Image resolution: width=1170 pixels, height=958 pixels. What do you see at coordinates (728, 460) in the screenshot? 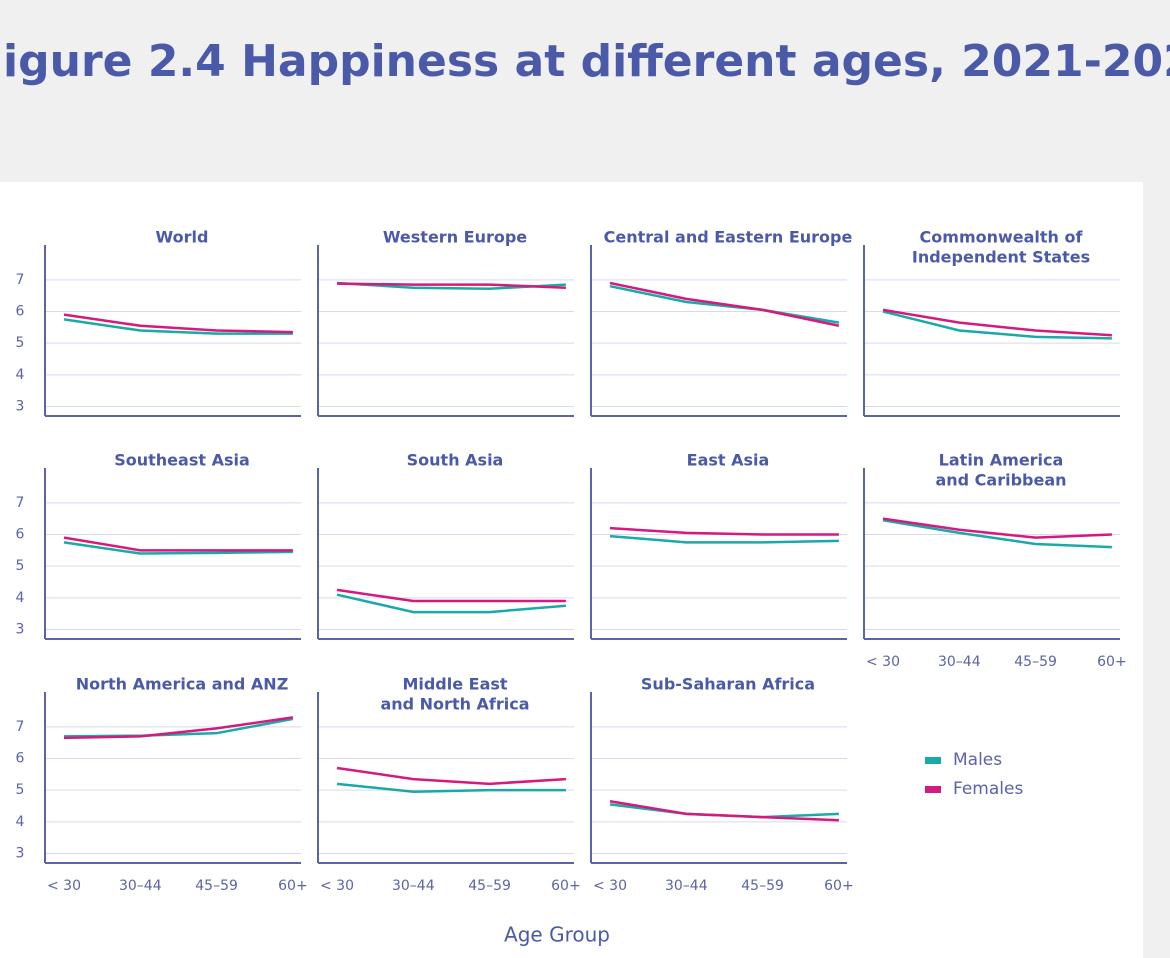
I see `panel-title: East Asia` at bounding box center [728, 460].